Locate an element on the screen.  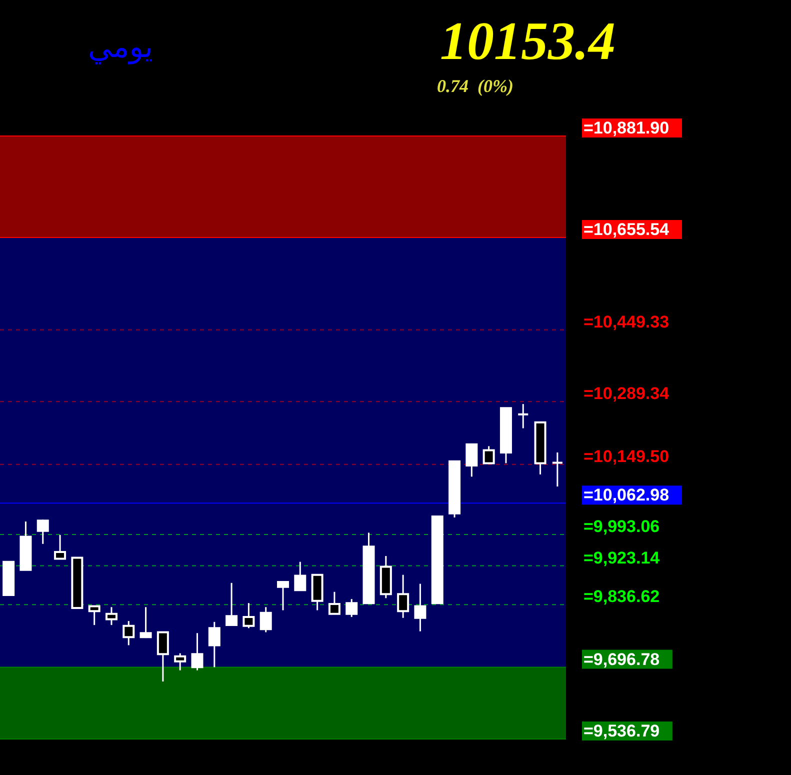
y-tick-label: =9,993.06 is located at coordinates (622, 526).